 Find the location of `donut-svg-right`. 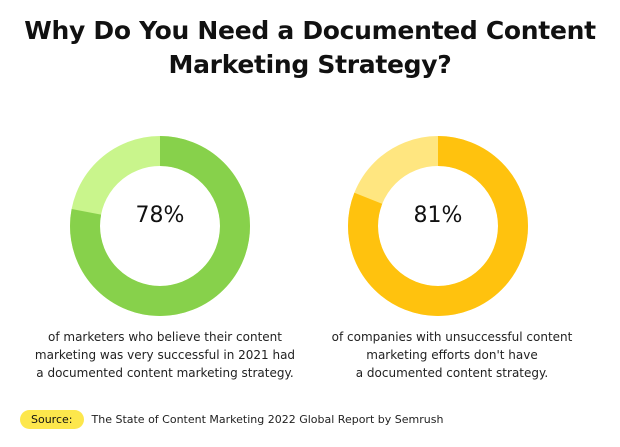

donut-svg-right is located at coordinates (438, 226).